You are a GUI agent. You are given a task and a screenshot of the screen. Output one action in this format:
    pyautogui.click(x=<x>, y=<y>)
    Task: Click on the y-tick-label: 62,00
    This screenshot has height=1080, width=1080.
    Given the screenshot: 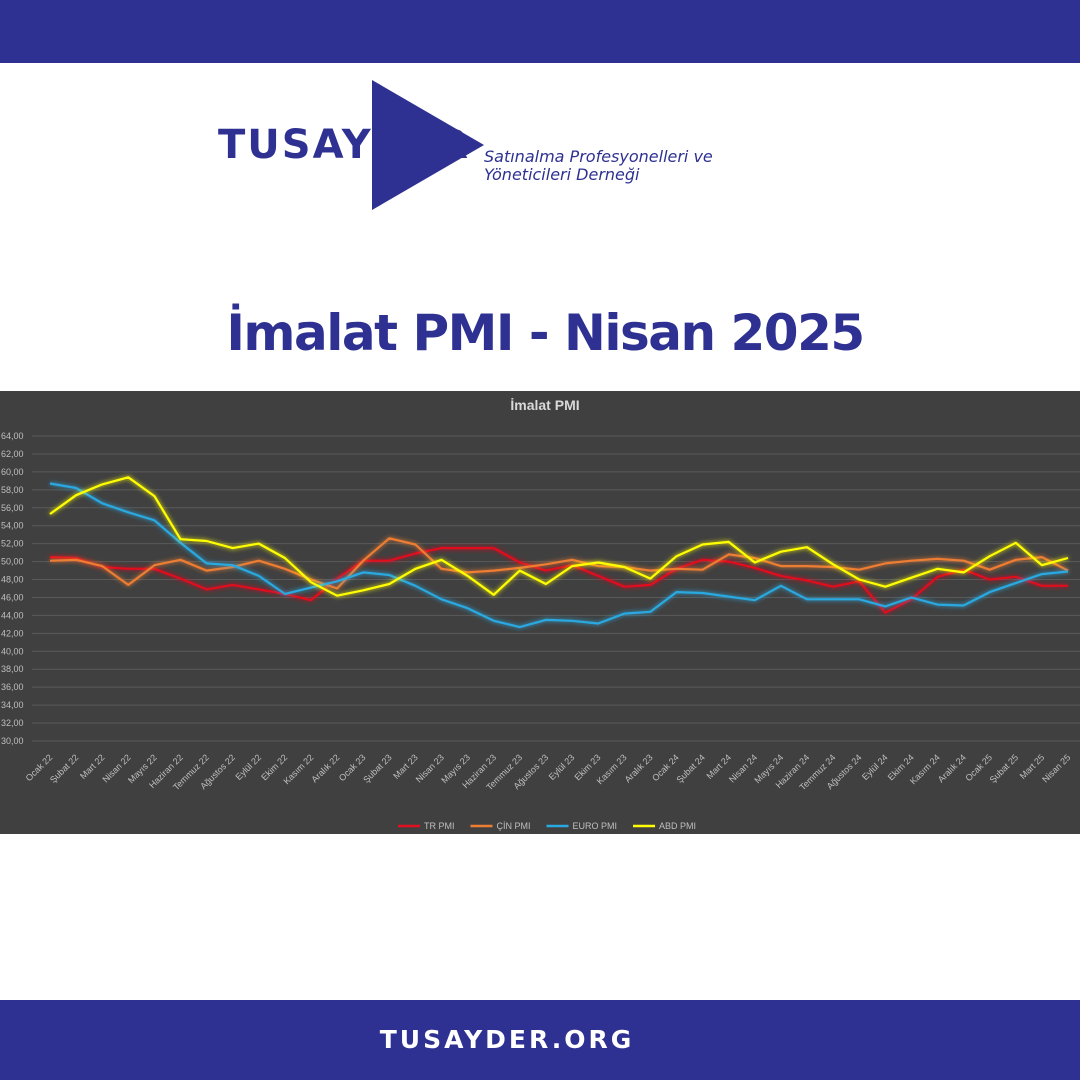 What is the action you would take?
    pyautogui.click(x=12, y=454)
    